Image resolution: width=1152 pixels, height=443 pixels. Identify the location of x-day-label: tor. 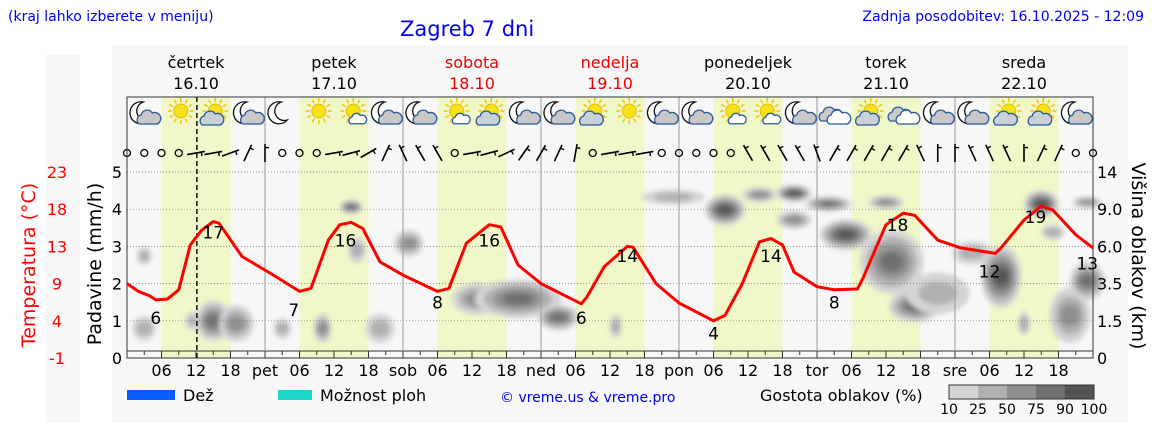
(817, 370).